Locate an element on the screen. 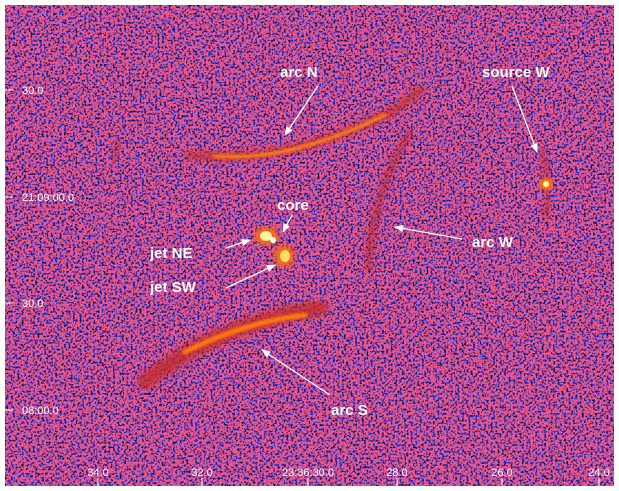 Image resolution: width=619 pixels, height=491 pixels. annotation: arc N is located at coordinates (299, 72).